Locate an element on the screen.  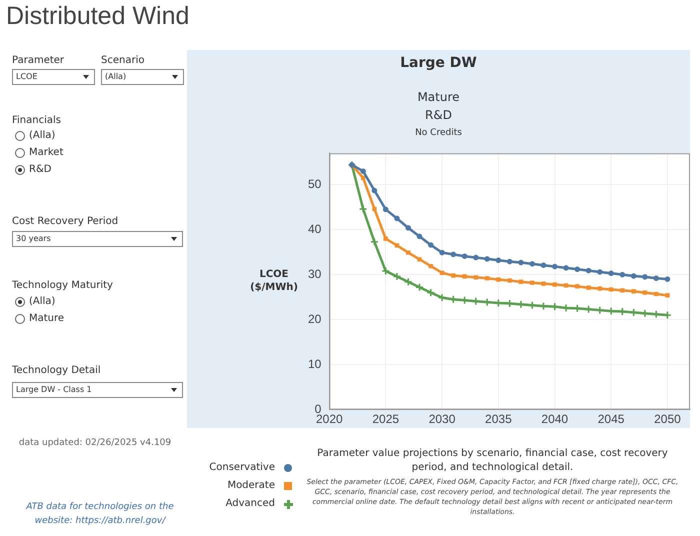
legend-label: Advanced is located at coordinates (249, 503).